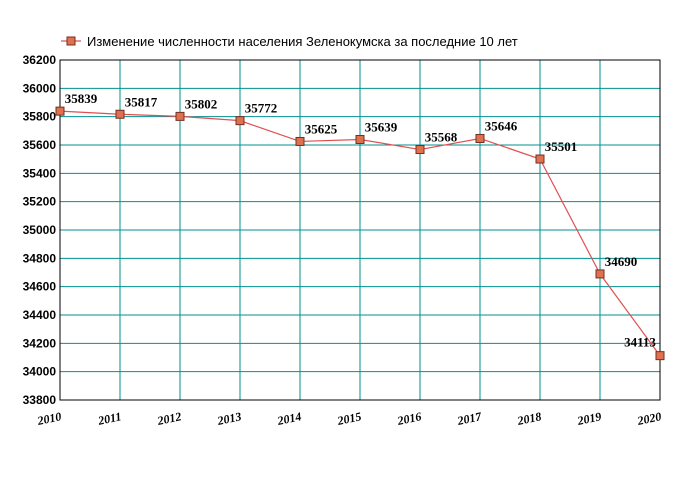 This screenshot has width=680, height=500. Describe the element at coordinates (109, 418) in the screenshot. I see `x-tick-label: 2011` at that location.